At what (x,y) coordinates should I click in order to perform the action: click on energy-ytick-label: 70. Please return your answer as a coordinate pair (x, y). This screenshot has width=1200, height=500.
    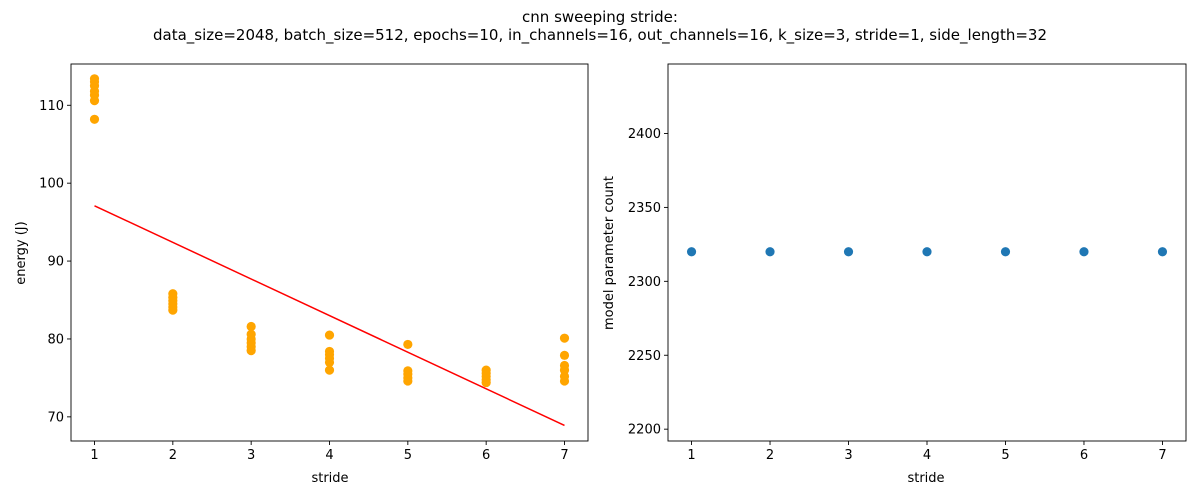
    Looking at the image, I should click on (55, 417).